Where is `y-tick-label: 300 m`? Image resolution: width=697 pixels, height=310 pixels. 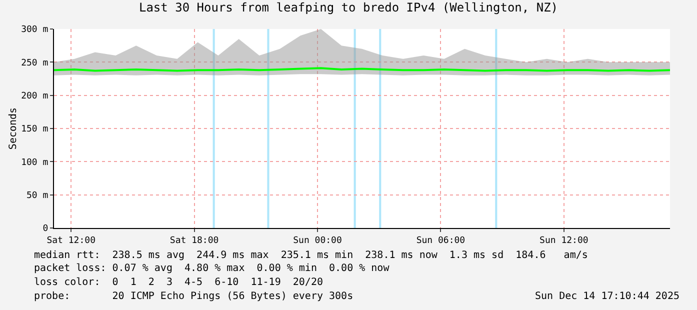 y-tick-label: 300 m is located at coordinates (34, 30).